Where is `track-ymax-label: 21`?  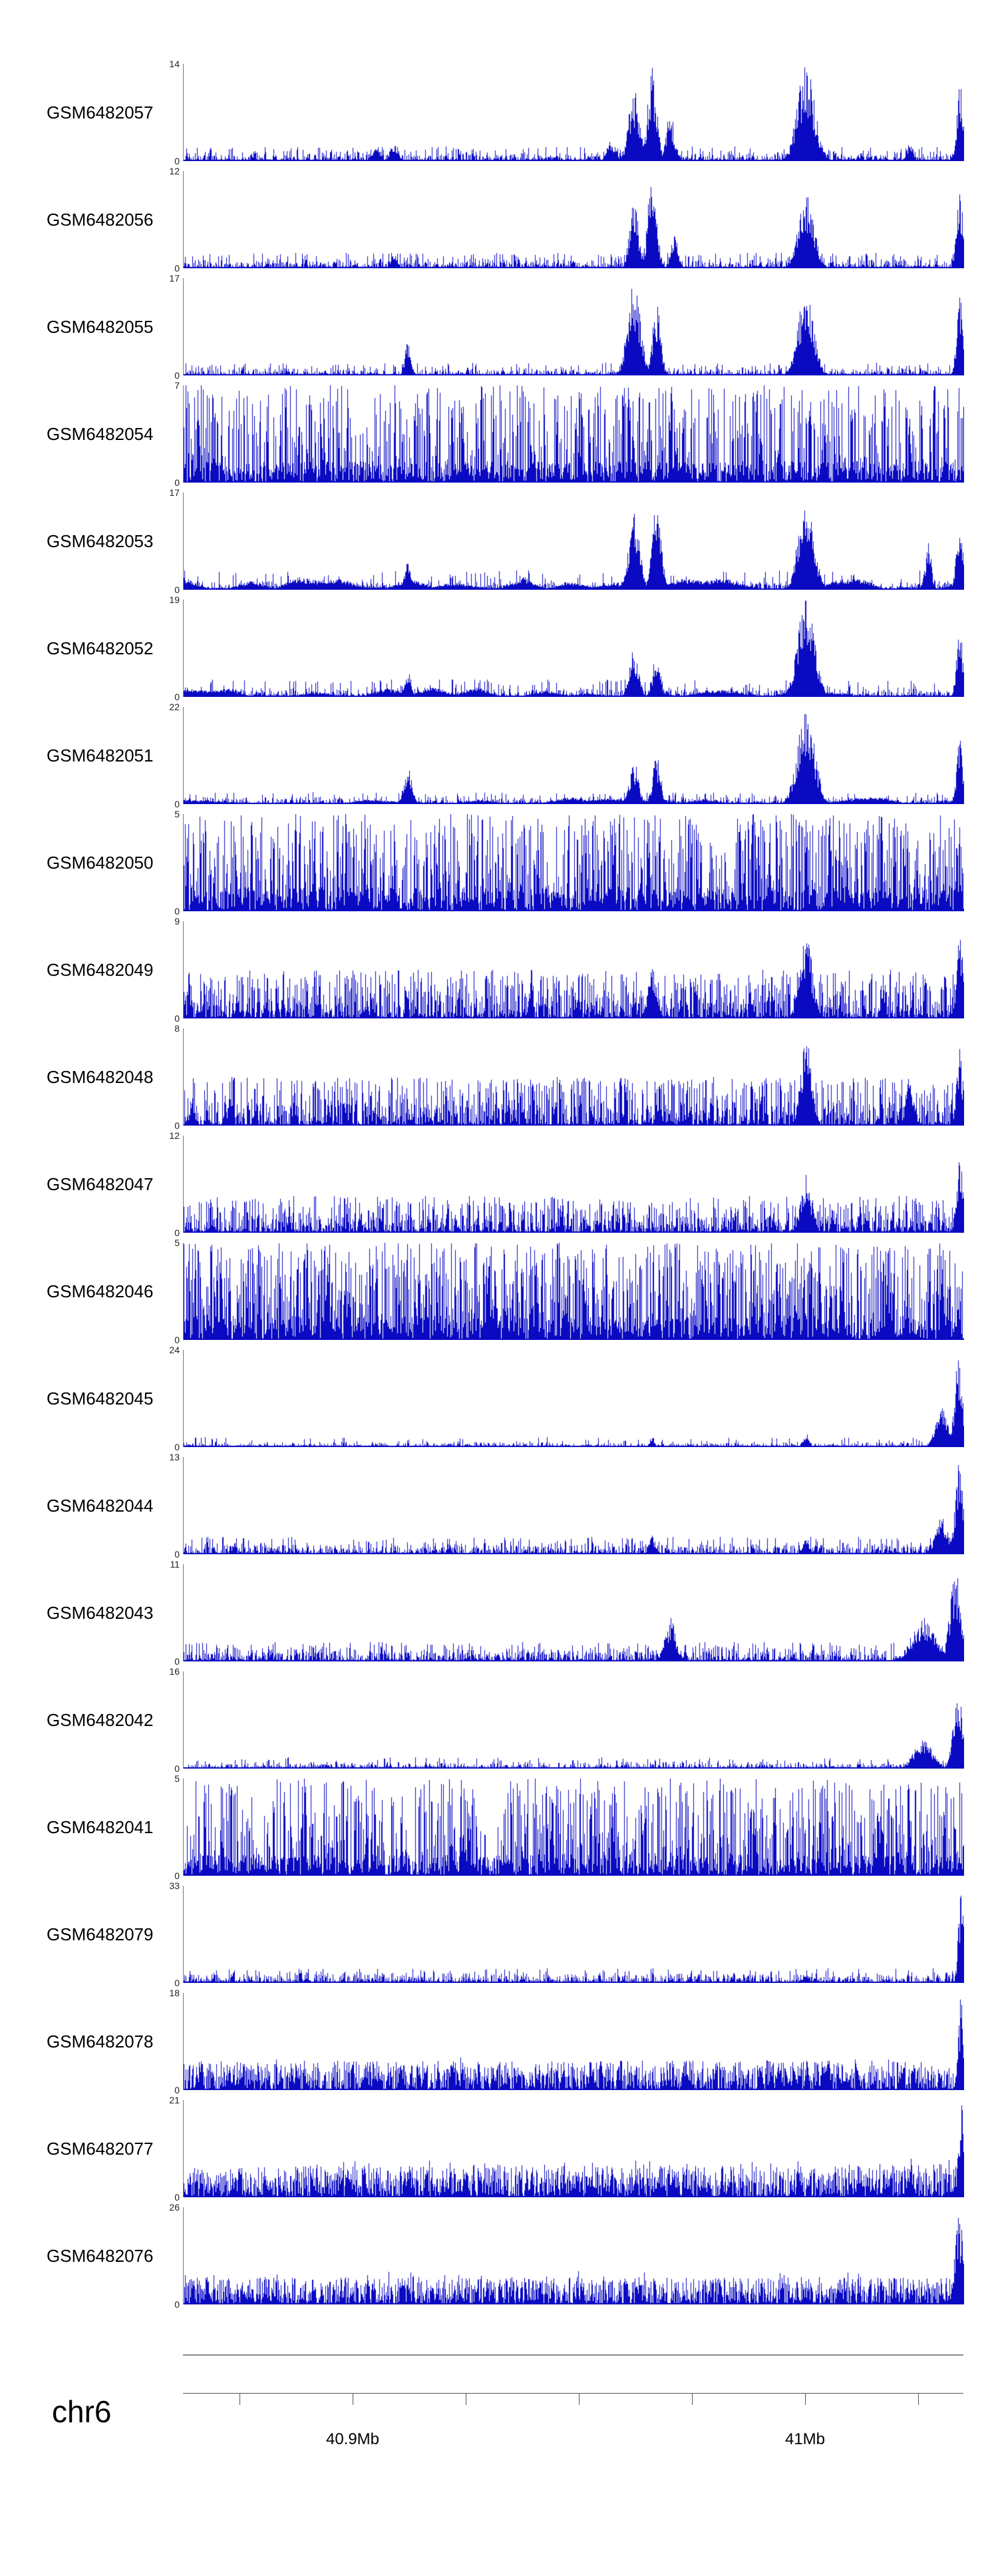
track-ymax-label: 21 is located at coordinates (174, 2100).